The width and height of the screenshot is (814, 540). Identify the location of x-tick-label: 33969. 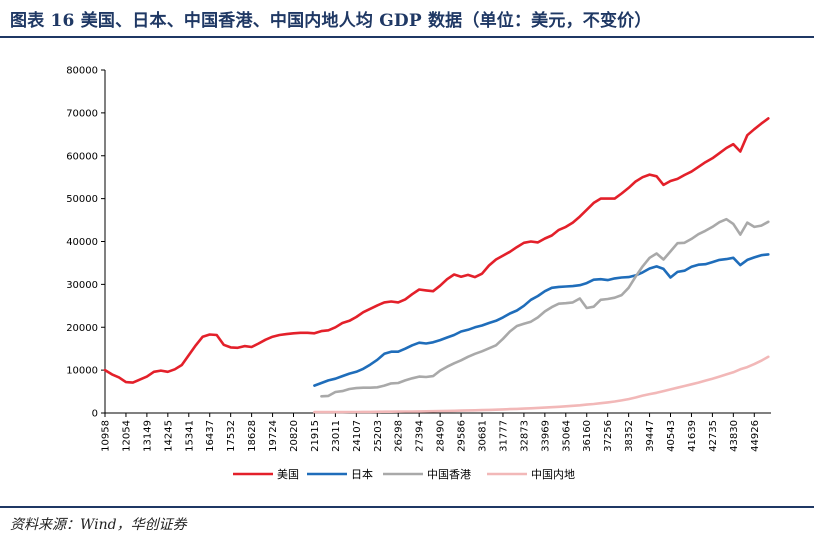
(545, 436).